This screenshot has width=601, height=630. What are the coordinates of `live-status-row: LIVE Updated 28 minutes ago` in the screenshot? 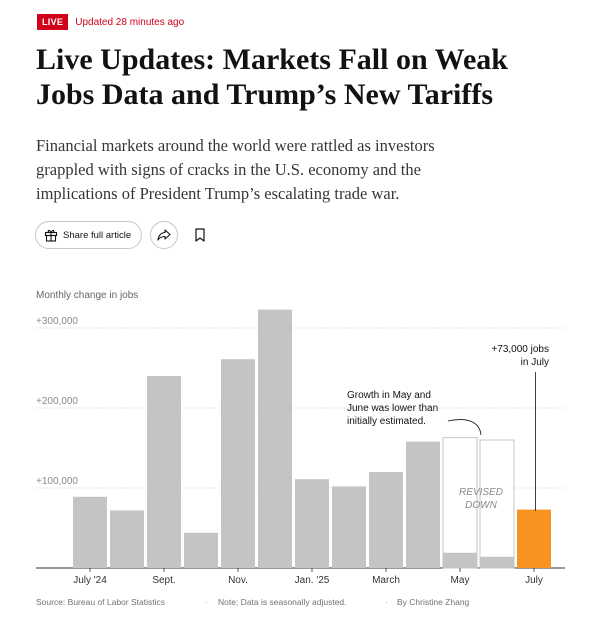 It's located at (110, 22).